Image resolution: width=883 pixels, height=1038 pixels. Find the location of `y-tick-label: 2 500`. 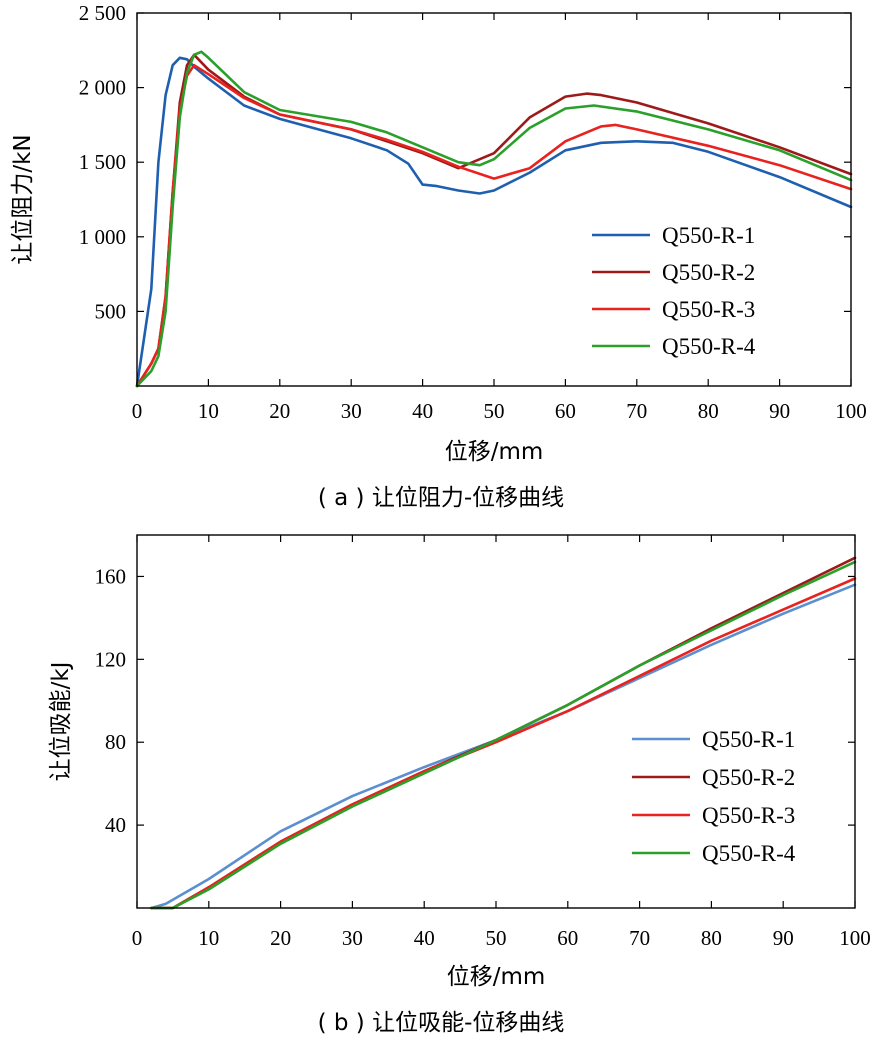

y-tick-label: 2 500 is located at coordinates (102, 13).